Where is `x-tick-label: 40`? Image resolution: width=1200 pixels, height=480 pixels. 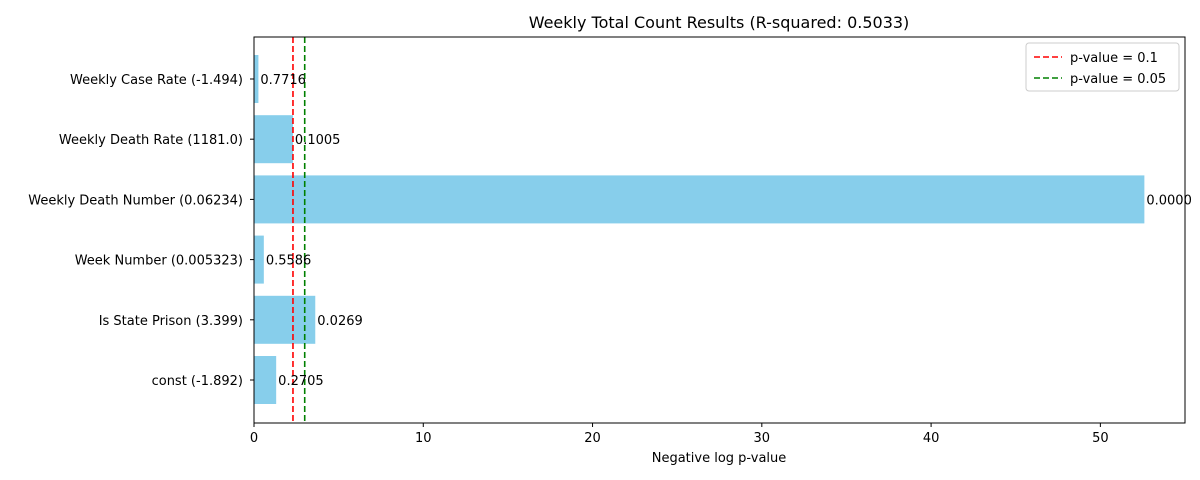
x-tick-label: 40 is located at coordinates (931, 438).